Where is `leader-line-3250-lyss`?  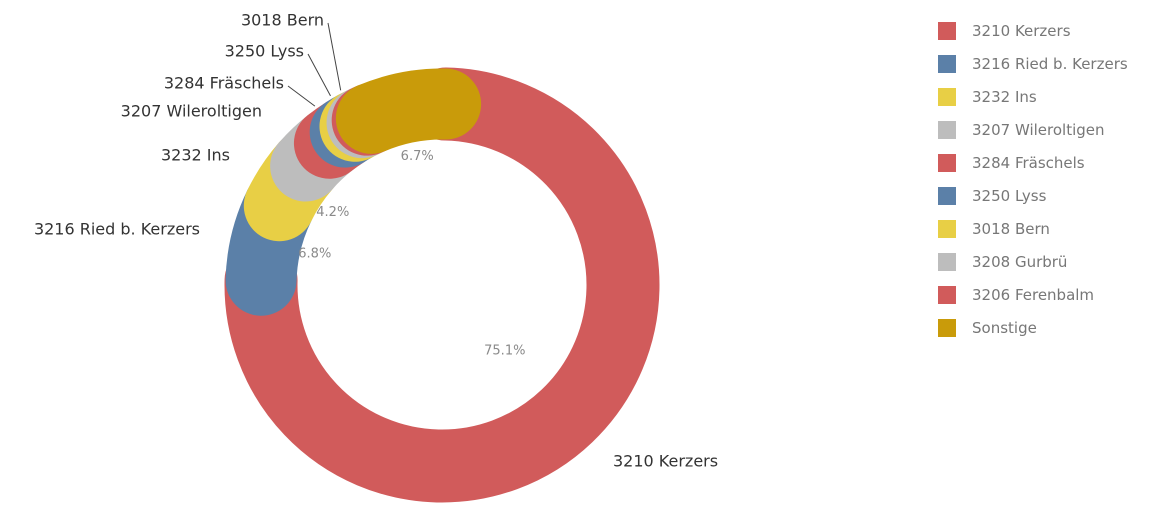
leader-line-3250-lyss is located at coordinates (319, 75).